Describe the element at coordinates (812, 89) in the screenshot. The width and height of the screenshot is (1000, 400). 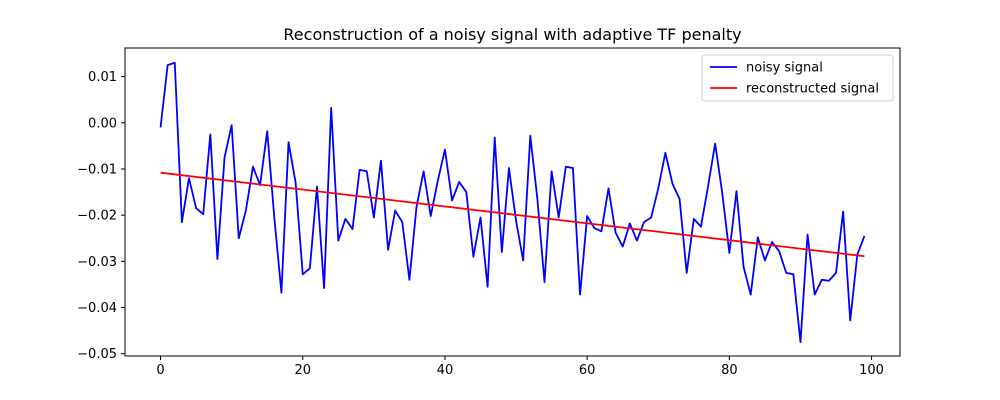
I see `legend-label: reconstructed signal` at that location.